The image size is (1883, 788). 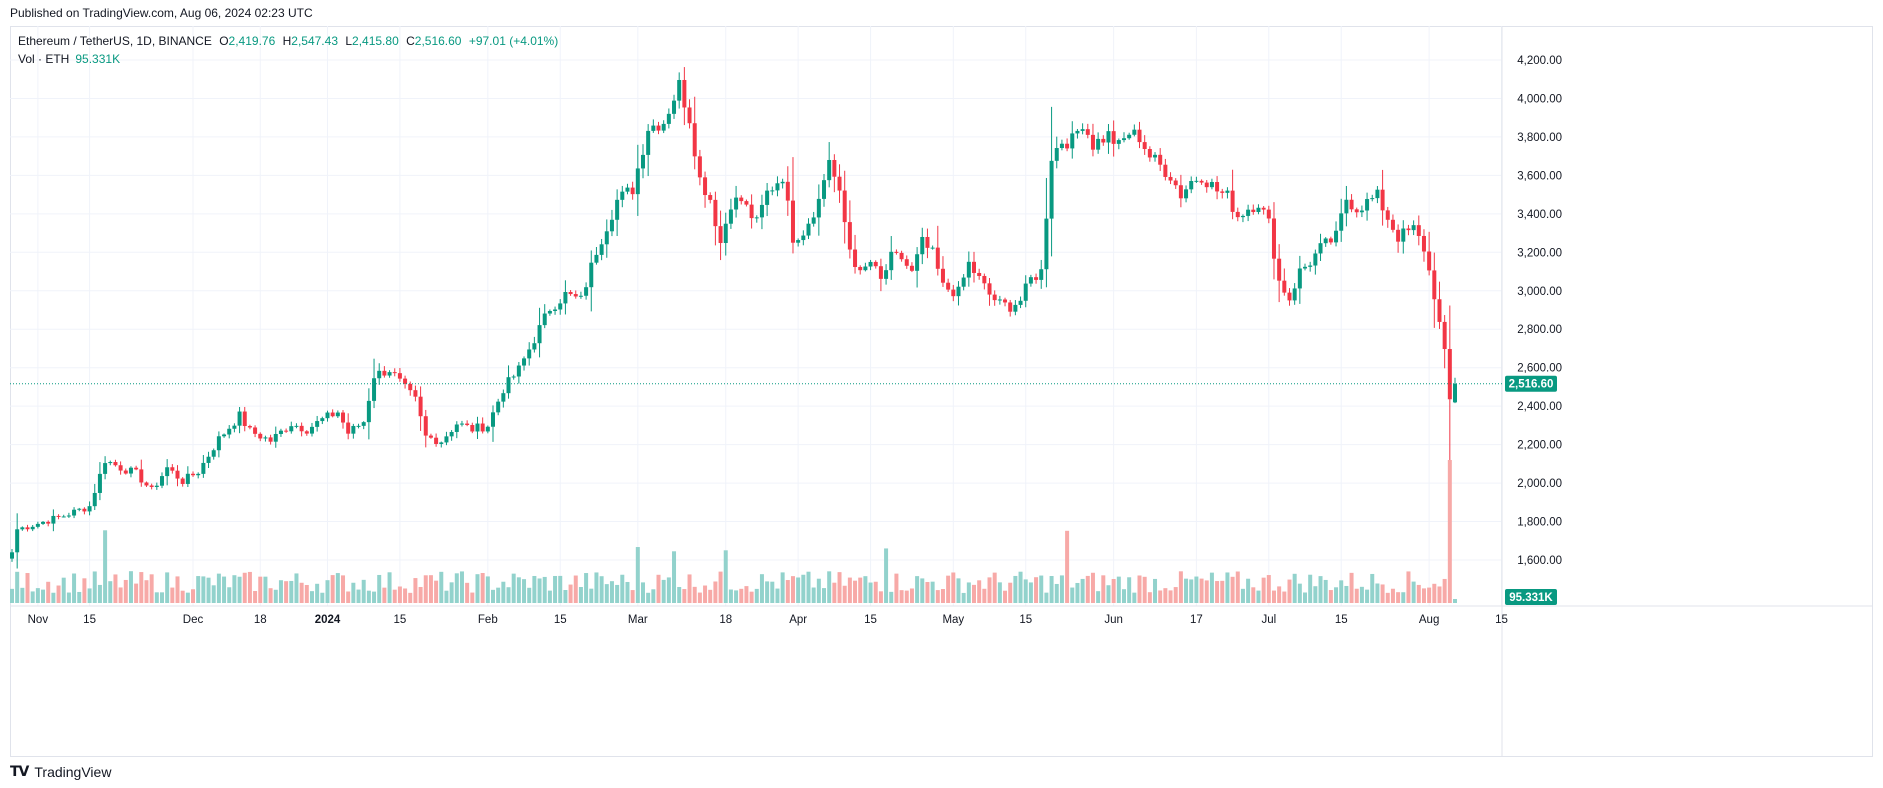 What do you see at coordinates (438, 41) in the screenshot?
I see `close-value: 2,516.60` at bounding box center [438, 41].